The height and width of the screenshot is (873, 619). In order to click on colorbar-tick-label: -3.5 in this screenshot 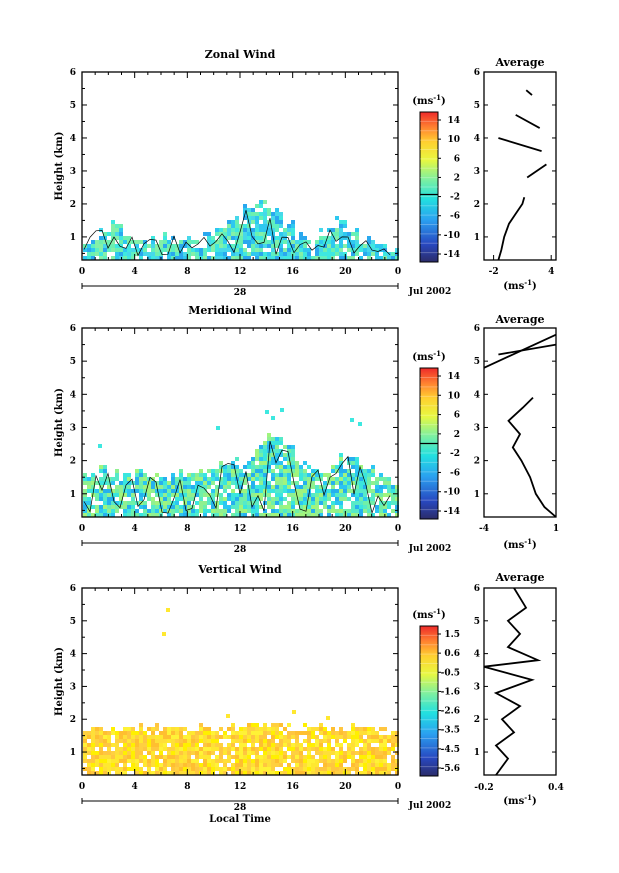, I will do `click(450, 731)`.